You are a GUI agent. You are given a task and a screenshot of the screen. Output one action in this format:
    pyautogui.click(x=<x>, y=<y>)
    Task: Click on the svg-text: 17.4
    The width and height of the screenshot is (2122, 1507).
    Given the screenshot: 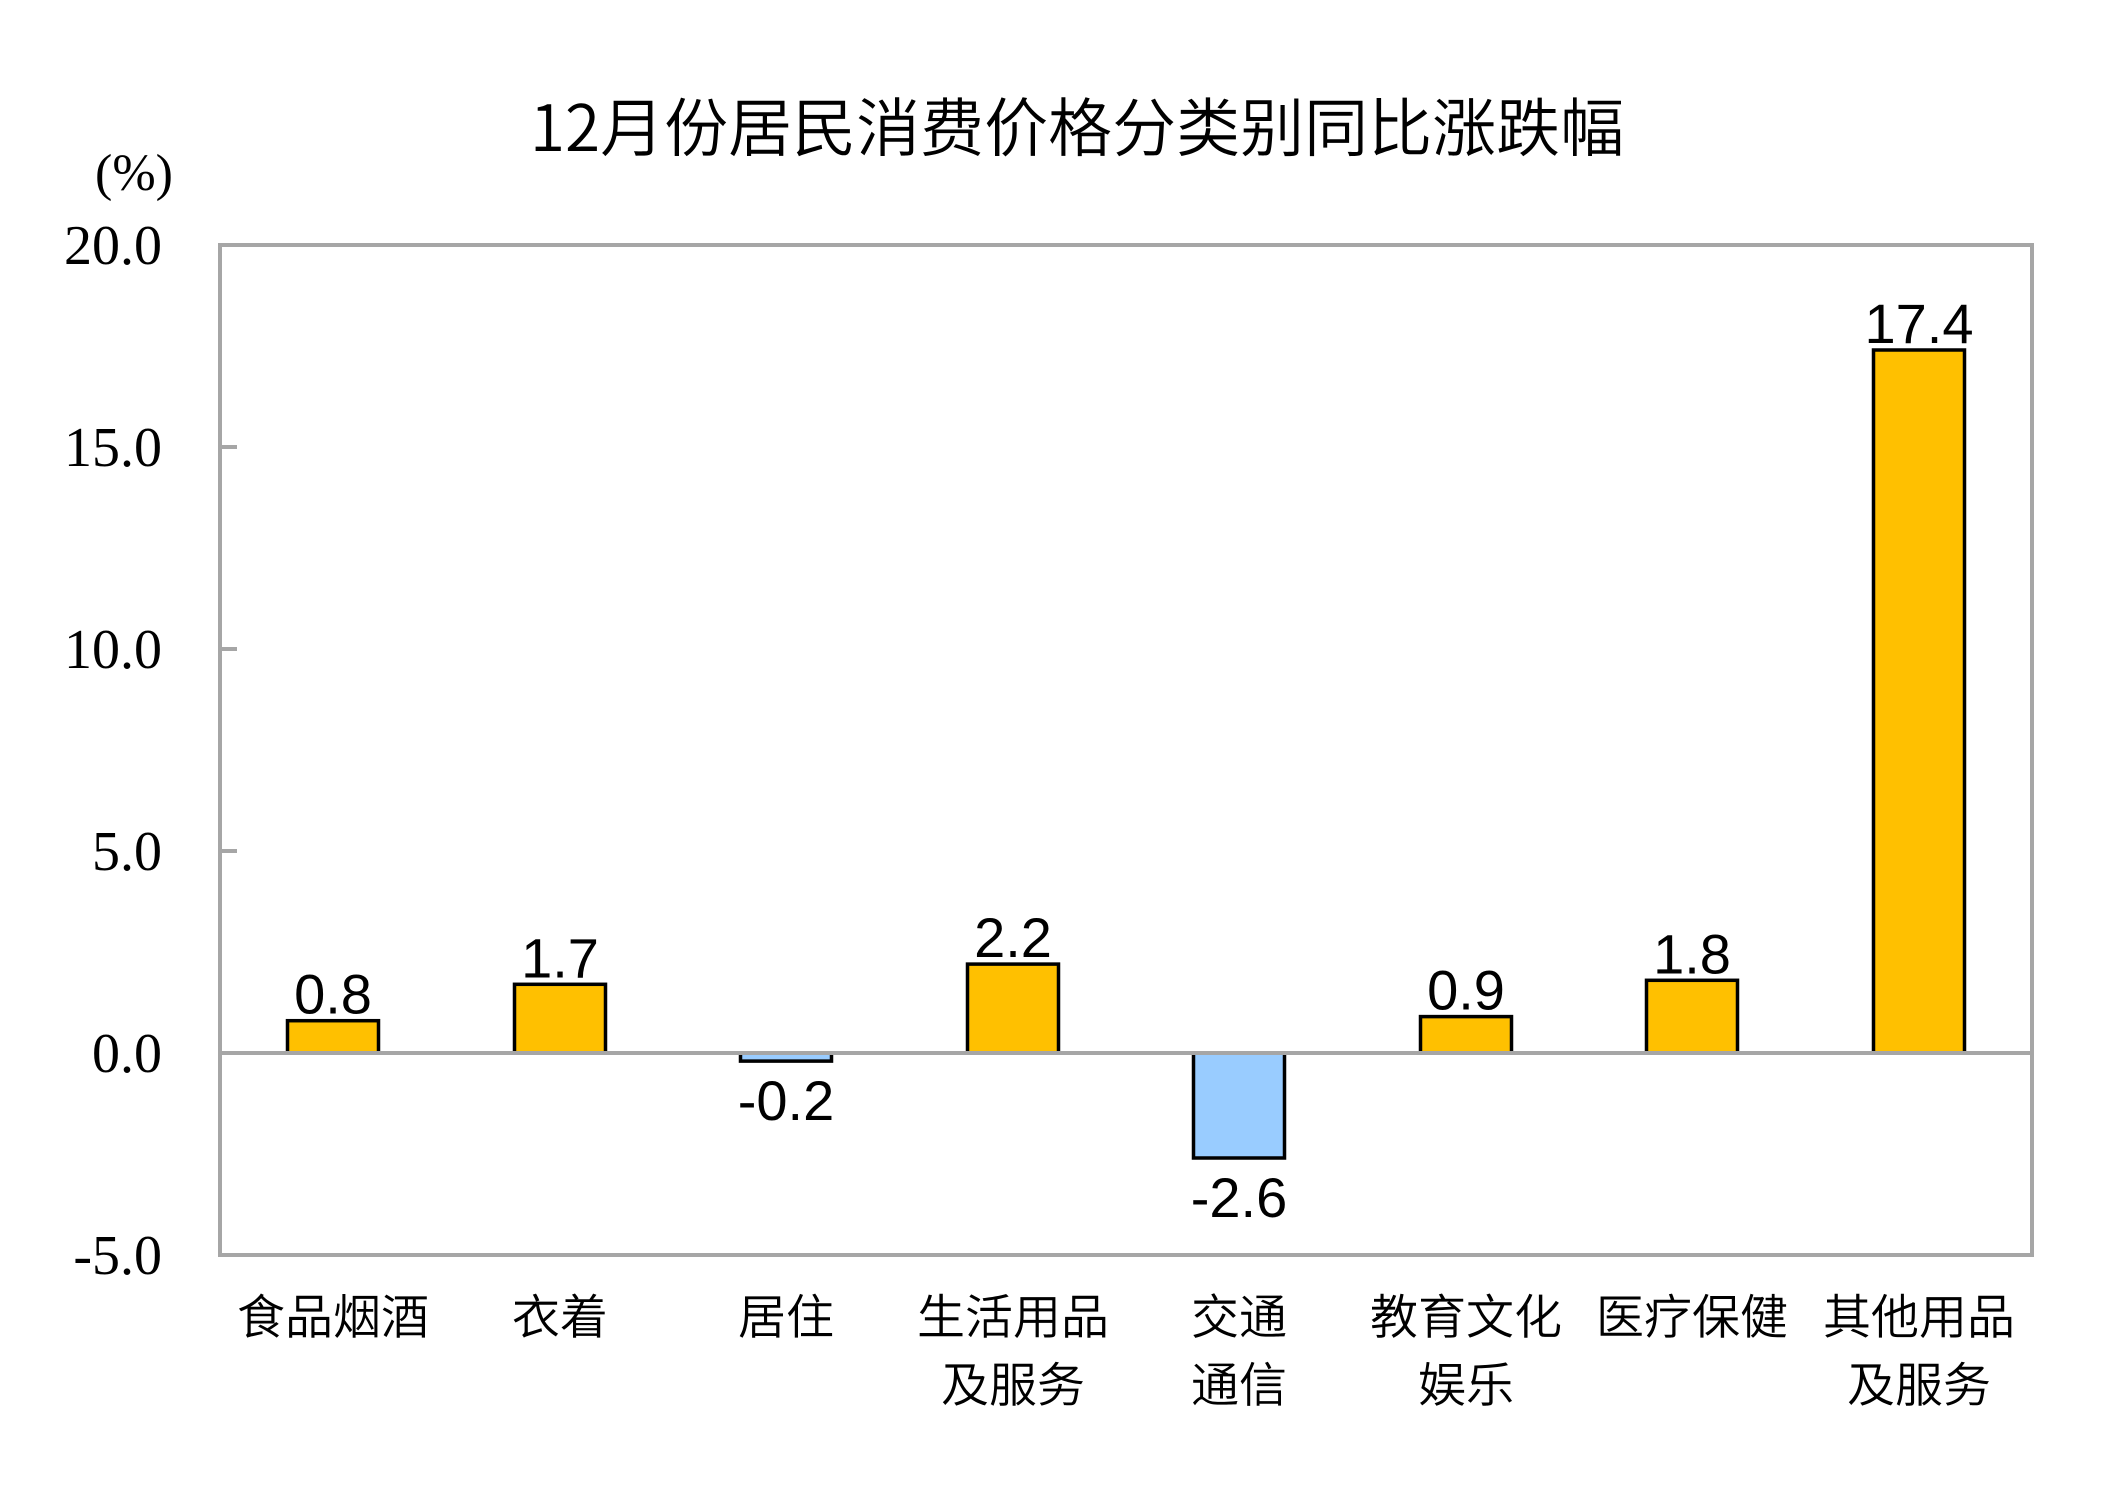 What is the action you would take?
    pyautogui.click(x=1919, y=323)
    